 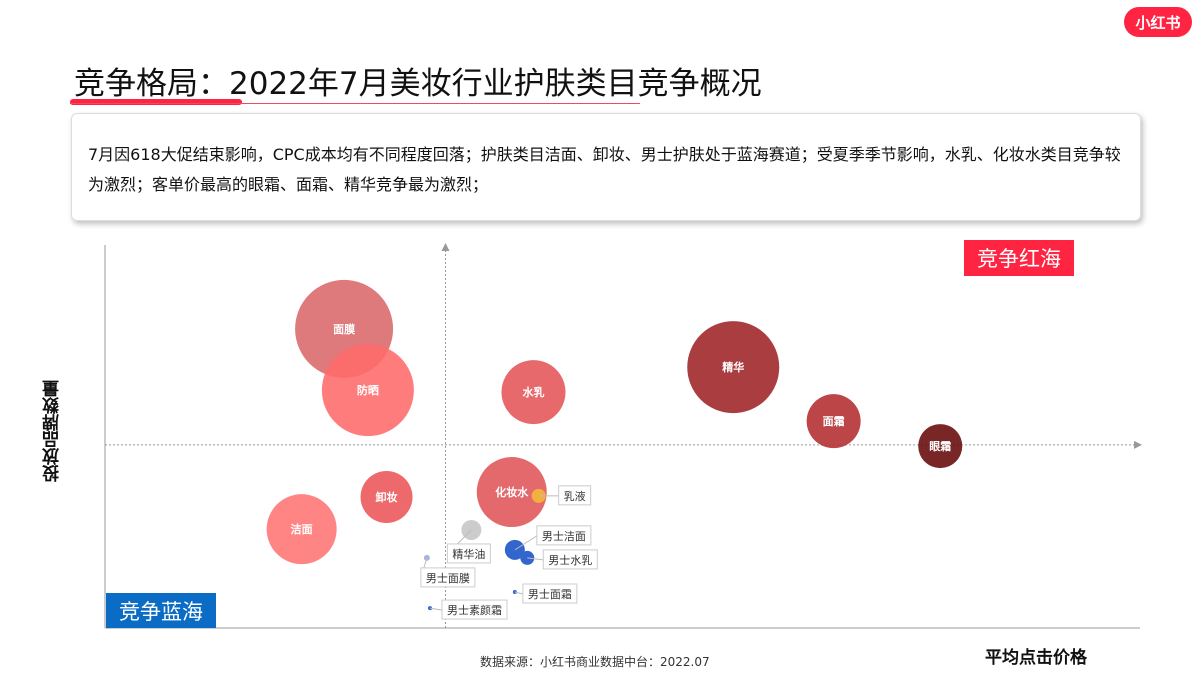 What do you see at coordinates (53, 431) in the screenshot?
I see `y-axis-label: 投放品牌数量` at bounding box center [53, 431].